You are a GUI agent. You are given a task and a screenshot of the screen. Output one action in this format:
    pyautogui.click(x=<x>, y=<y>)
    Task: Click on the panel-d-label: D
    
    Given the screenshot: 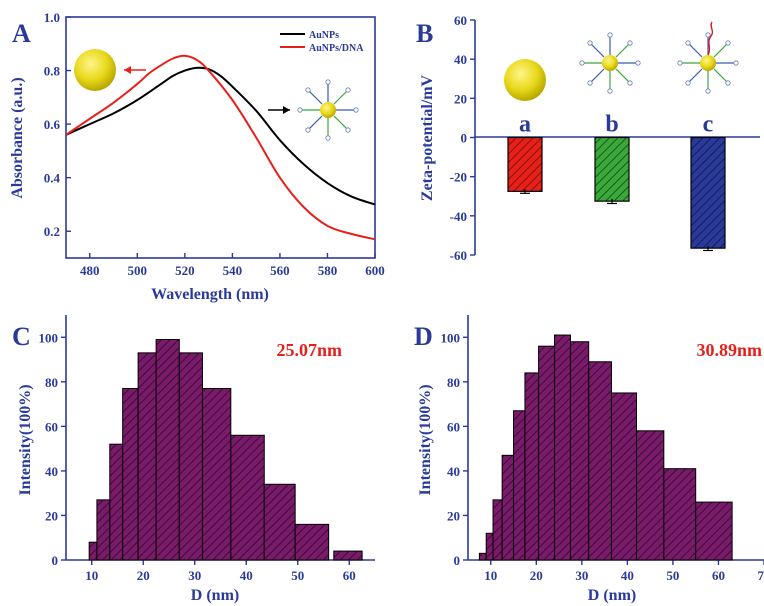 What is the action you would take?
    pyautogui.click(x=423, y=336)
    